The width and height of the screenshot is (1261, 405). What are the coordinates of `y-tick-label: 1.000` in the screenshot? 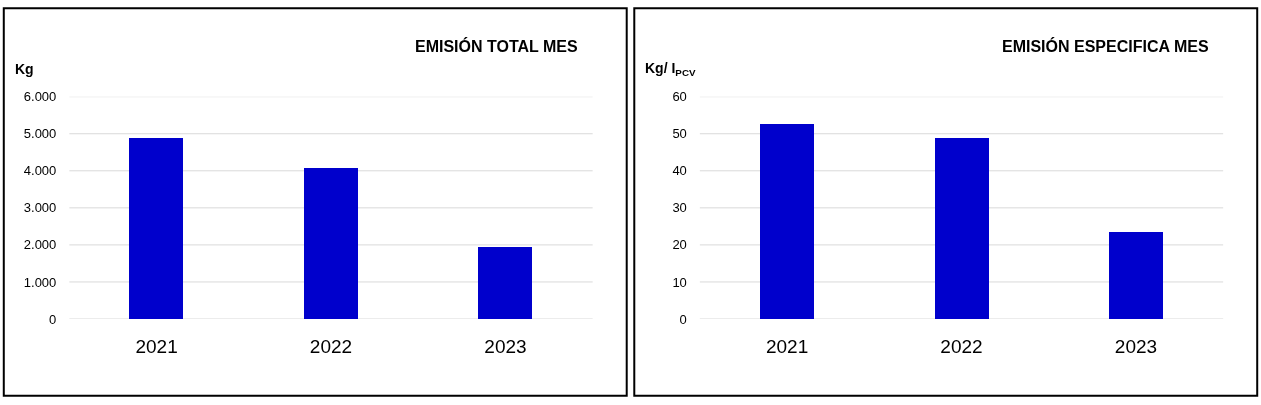 It's located at (40, 282).